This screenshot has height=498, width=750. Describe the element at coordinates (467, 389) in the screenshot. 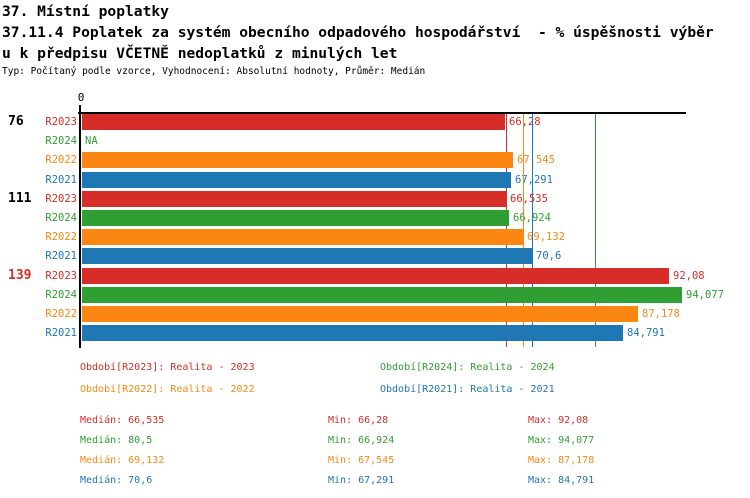

I see `legend-item-R2021: Období[R2021]: Realita - 2021` at that location.